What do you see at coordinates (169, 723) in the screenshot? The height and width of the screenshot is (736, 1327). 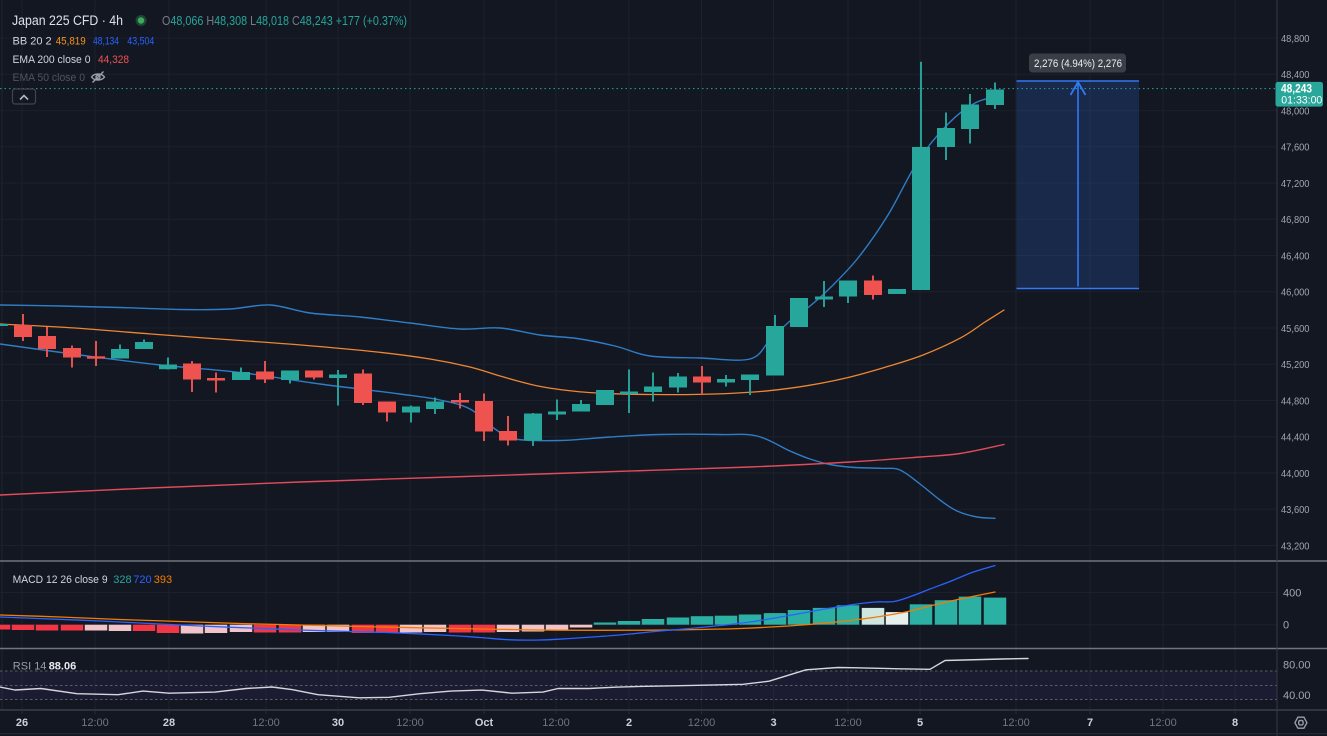 I see `svg-text: 28` at bounding box center [169, 723].